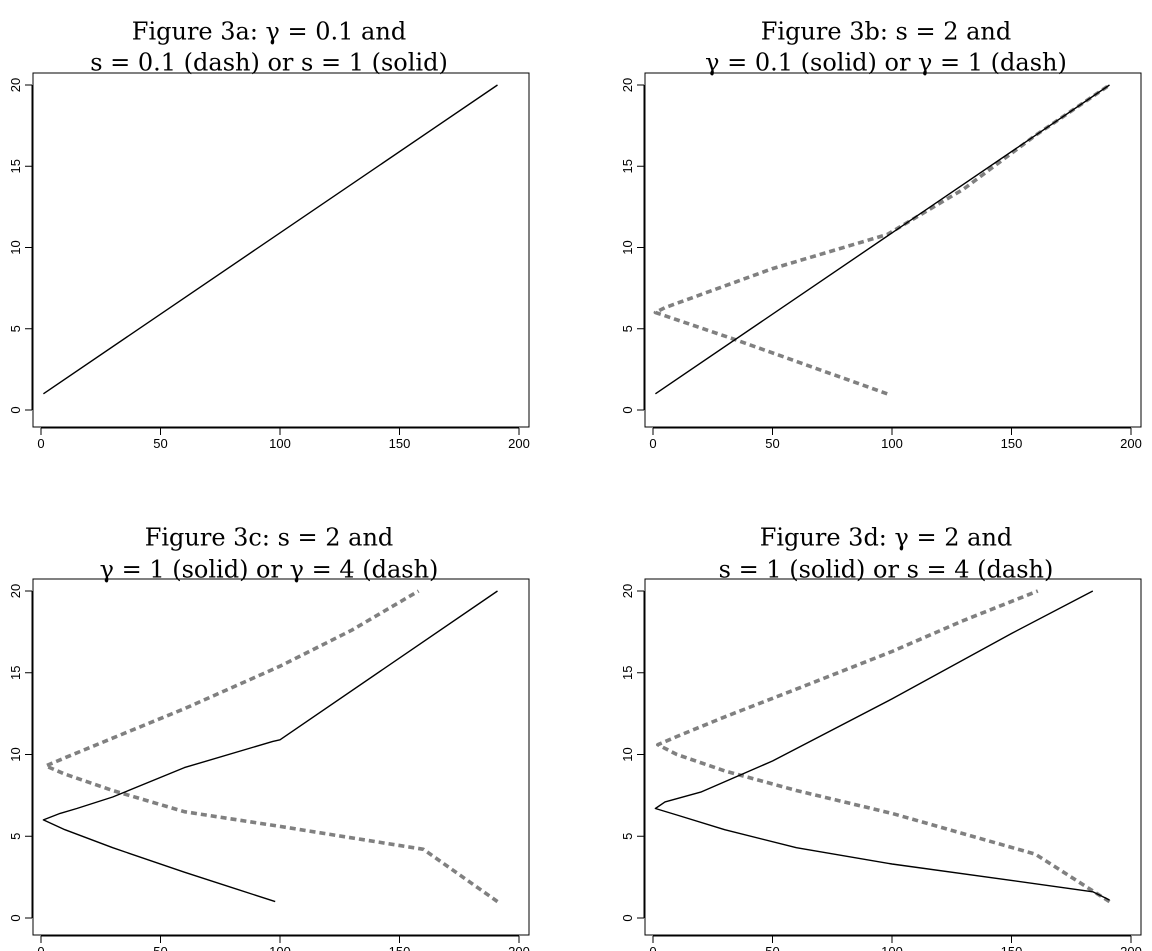 This screenshot has width=1152, height=951. Describe the element at coordinates (269, 63) in the screenshot. I see `chart-title-line: s = 0.1 (dash) or s = 1 (solid)` at that location.